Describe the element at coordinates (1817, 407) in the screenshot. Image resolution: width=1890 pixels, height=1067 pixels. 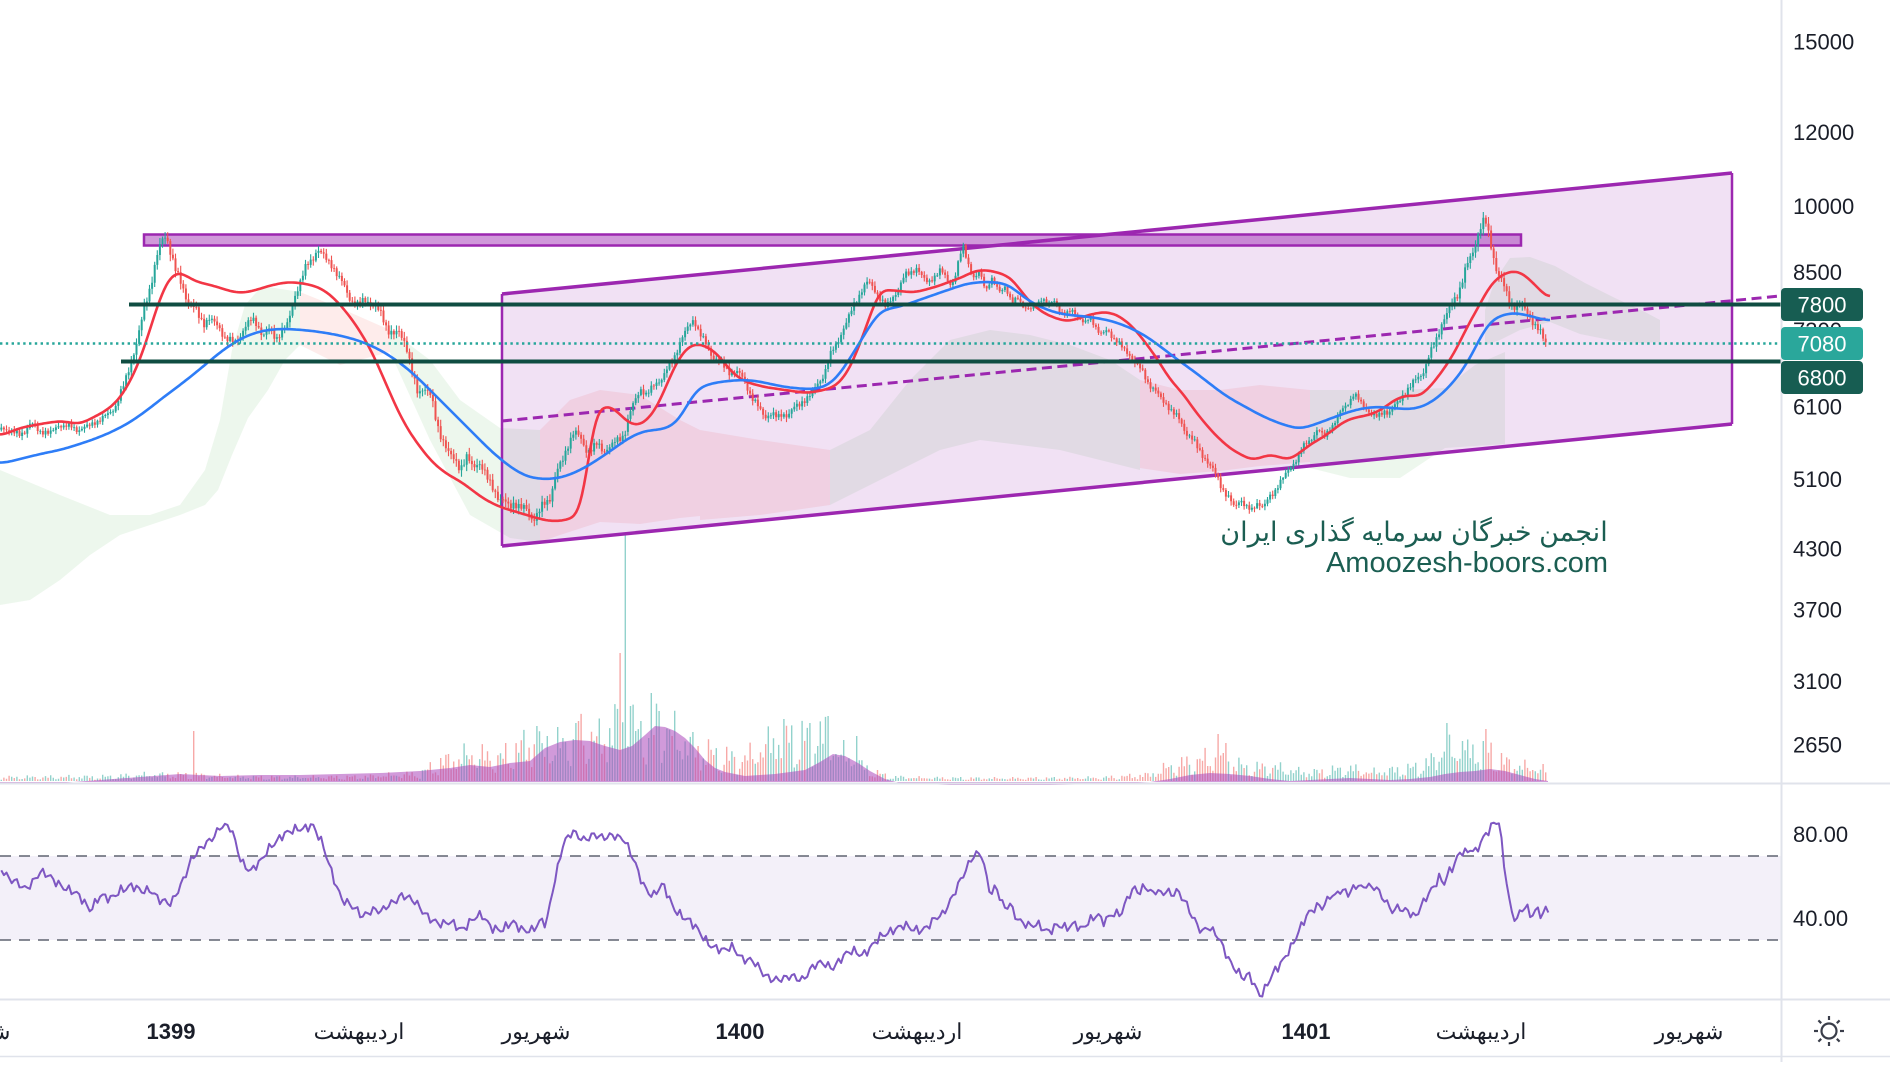
I see `svg-text: 6100` at that location.